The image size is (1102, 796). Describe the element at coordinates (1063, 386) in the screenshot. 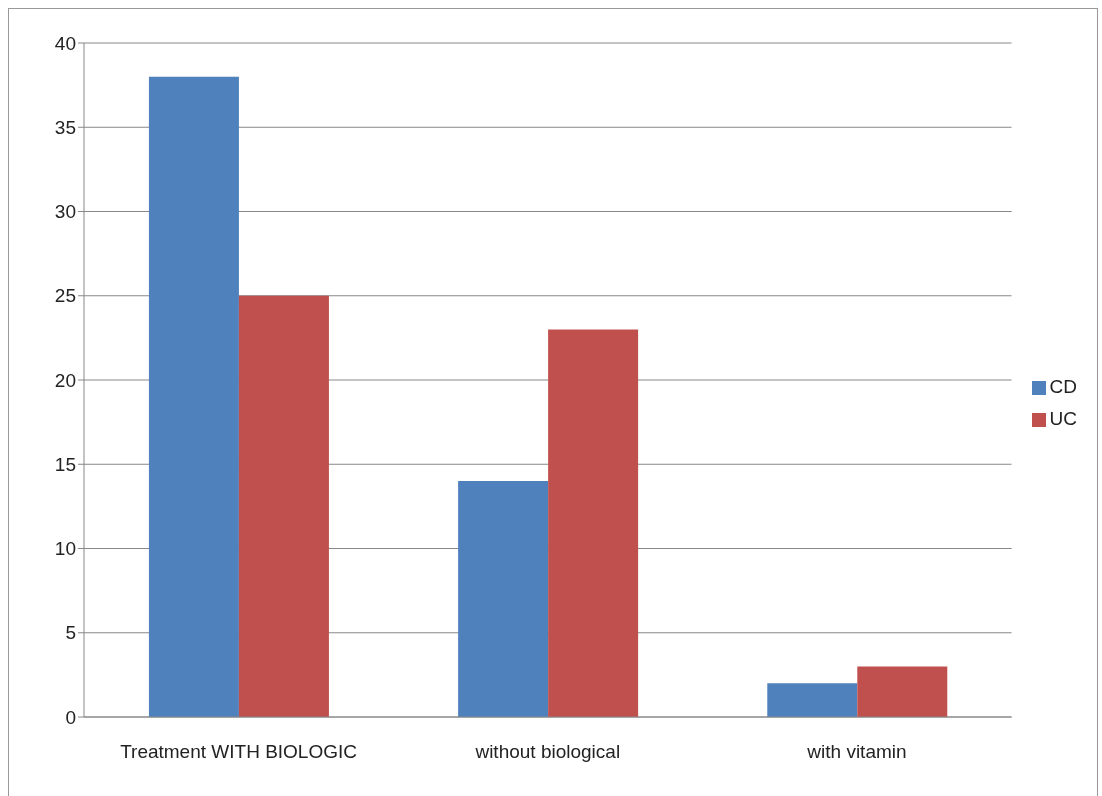

I see `legend-label: CD` at that location.